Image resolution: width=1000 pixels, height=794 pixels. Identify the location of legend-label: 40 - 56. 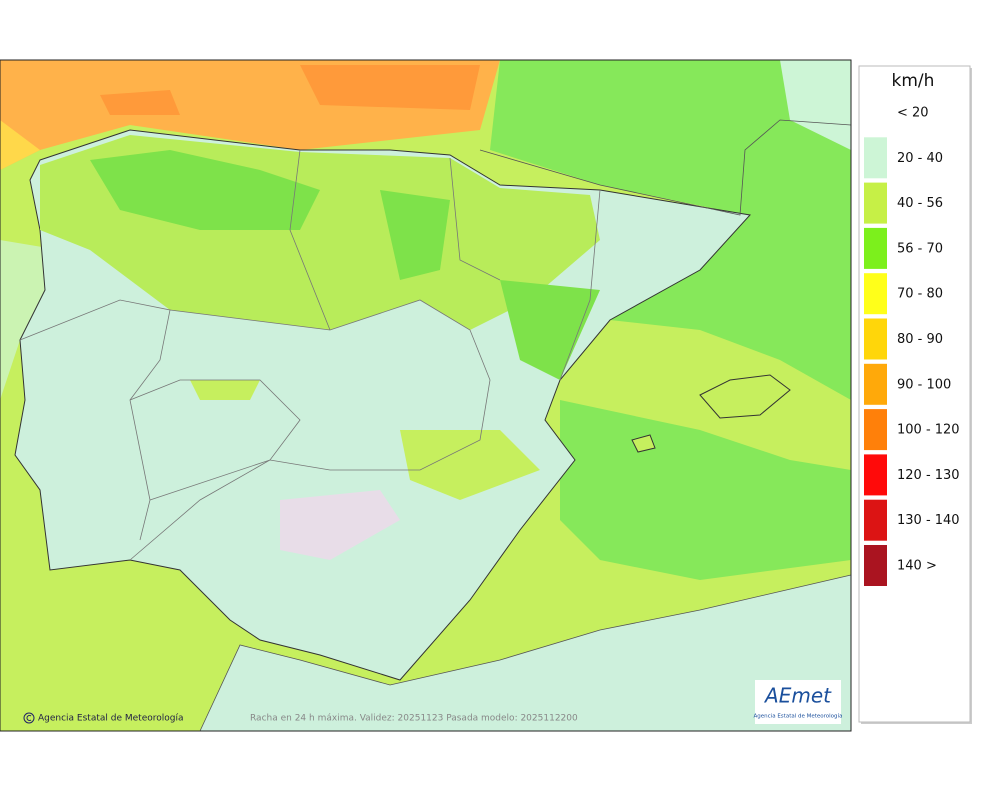
(920, 203).